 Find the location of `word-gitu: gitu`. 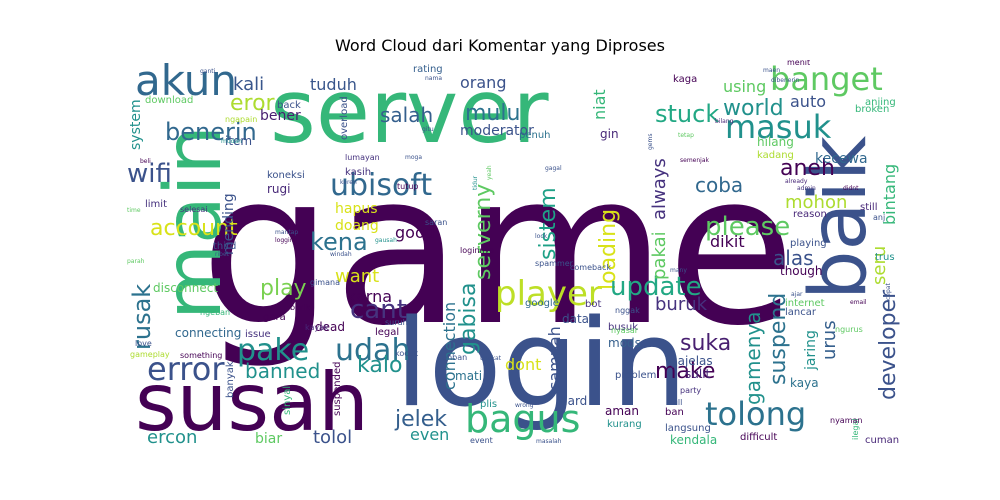

word-gitu: gitu is located at coordinates (428, 129).